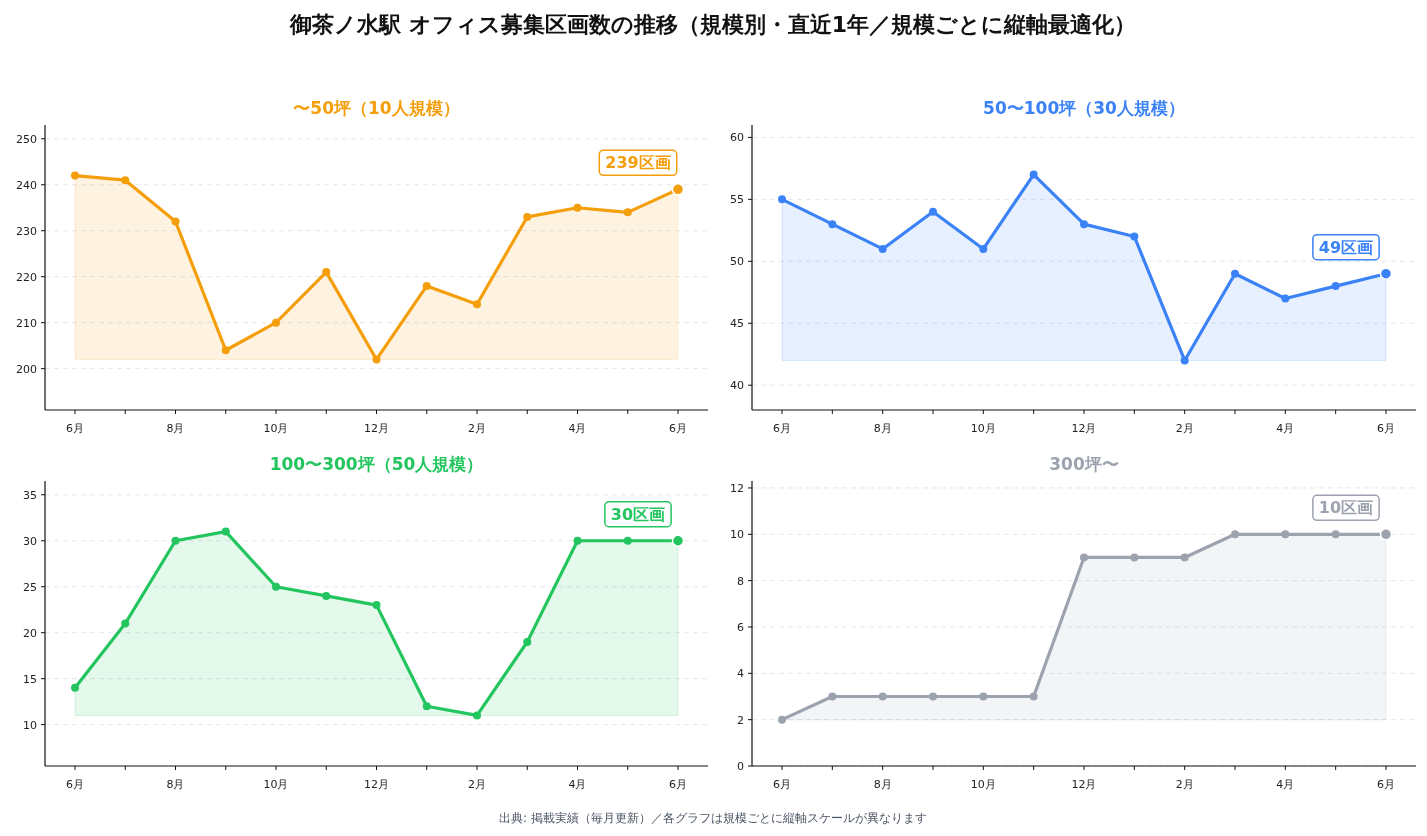  Describe the element at coordinates (376, 108) in the screenshot. I see `chart-title: 〜50坪（10人規模）` at that location.